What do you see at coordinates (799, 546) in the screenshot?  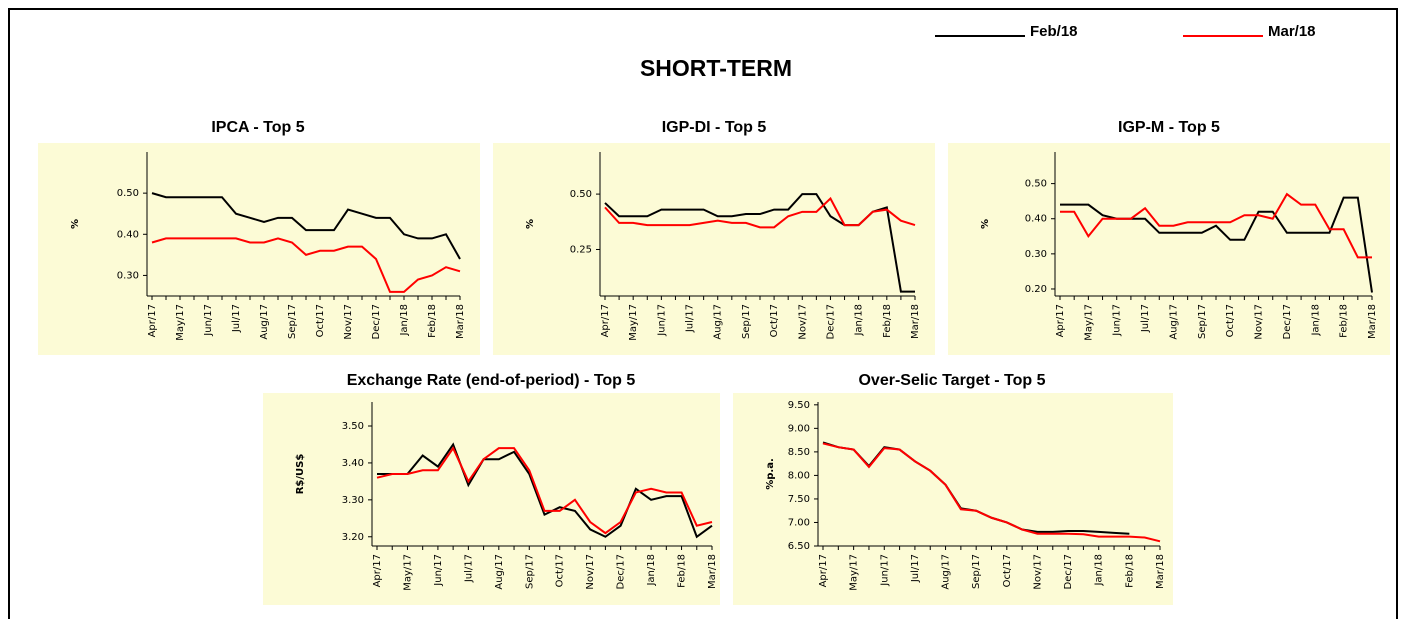 I see `y-tick-label: 6.50` at bounding box center [799, 546].